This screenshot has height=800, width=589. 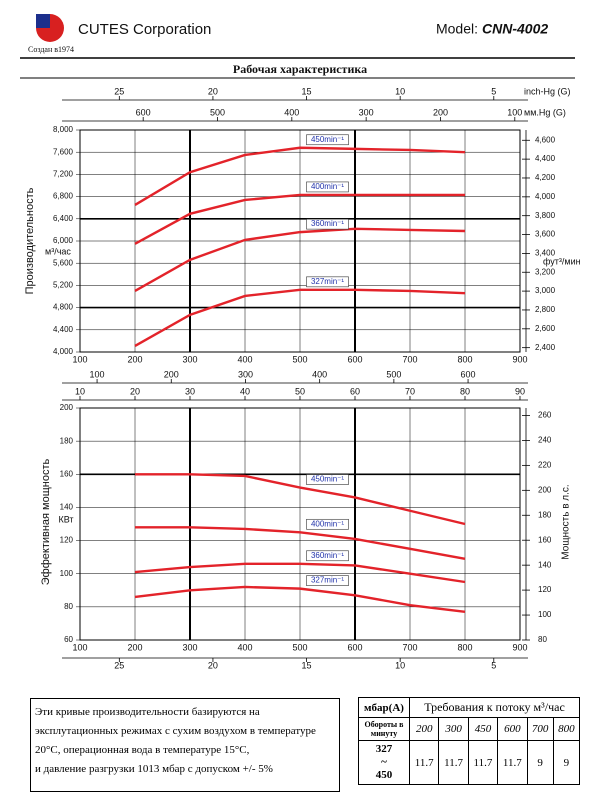 What do you see at coordinates (244, 647) in the screenshot?
I see `x-tick-label: 400` at bounding box center [244, 647].